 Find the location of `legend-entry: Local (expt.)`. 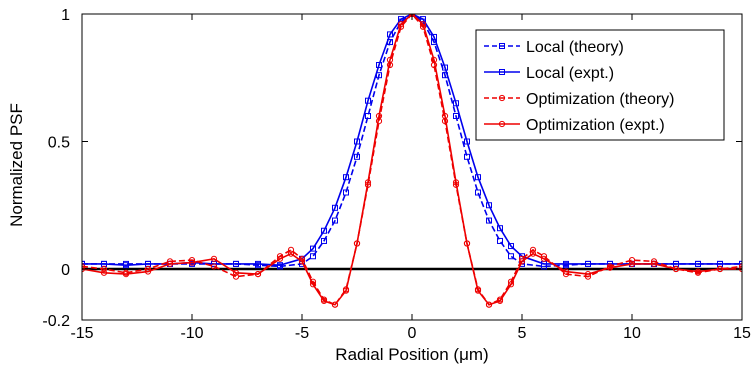

legend-entry: Local (expt.) is located at coordinates (549, 73).